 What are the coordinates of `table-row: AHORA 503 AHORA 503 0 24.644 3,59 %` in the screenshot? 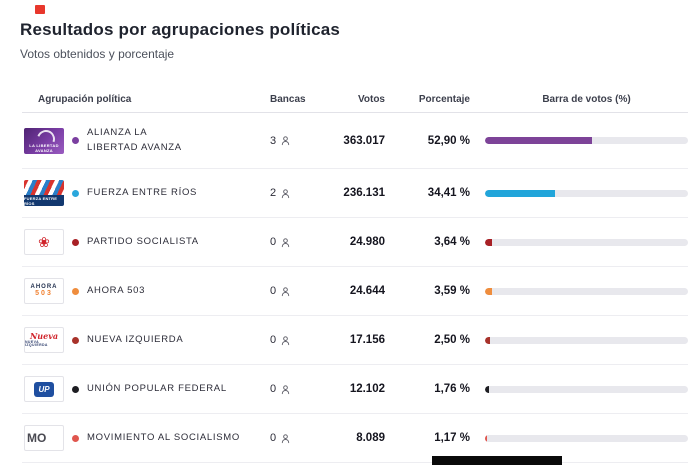 It's located at (355, 291).